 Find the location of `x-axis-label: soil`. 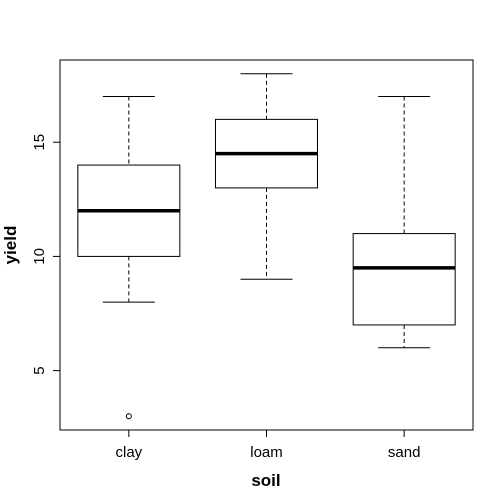

x-axis-label: soil is located at coordinates (265, 480).